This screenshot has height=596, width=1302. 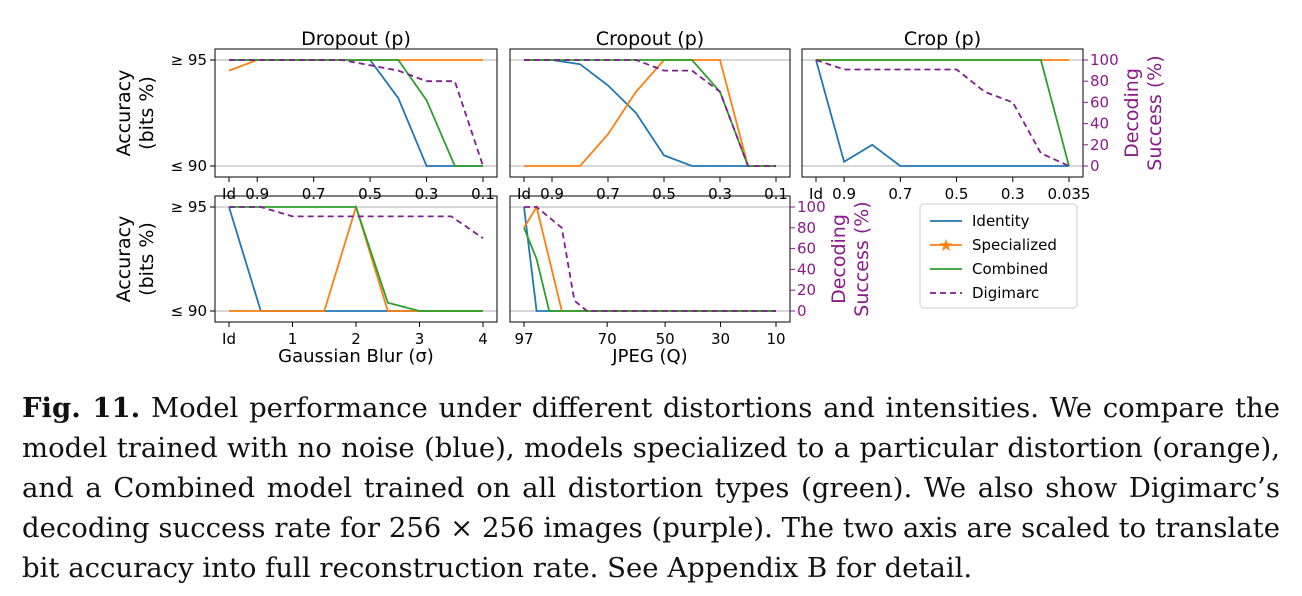 I want to click on x-tick-label: 0.035, so click(x=1069, y=194).